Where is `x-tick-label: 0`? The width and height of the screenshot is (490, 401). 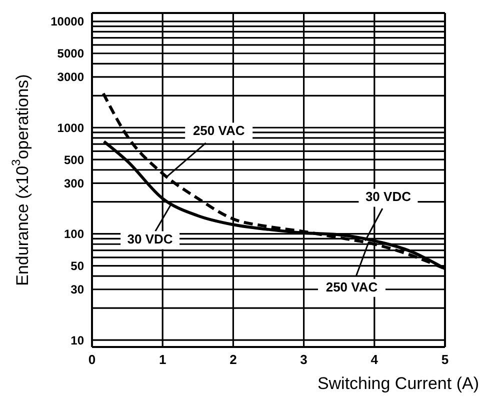 x-tick-label: 0 is located at coordinates (92, 360).